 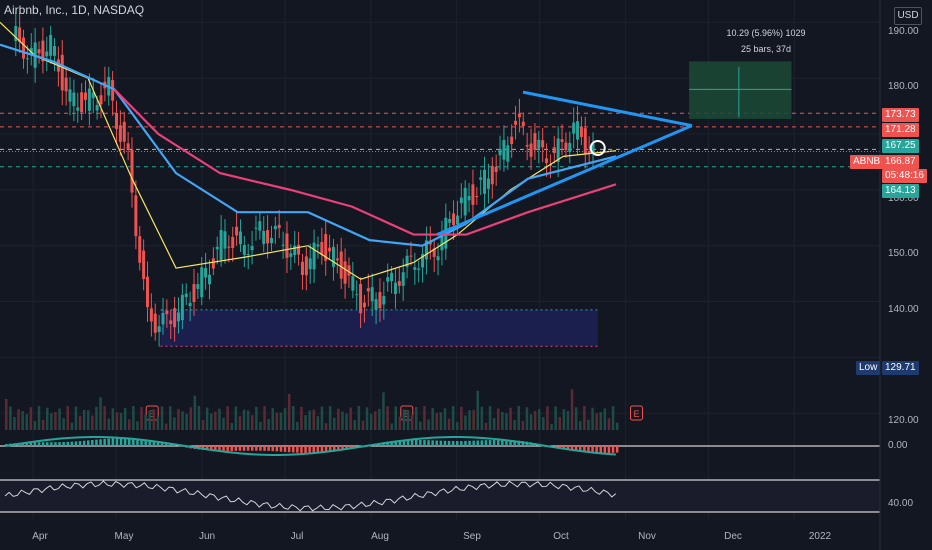 I want to click on x-tick-apr: Apr, so click(x=40, y=536).